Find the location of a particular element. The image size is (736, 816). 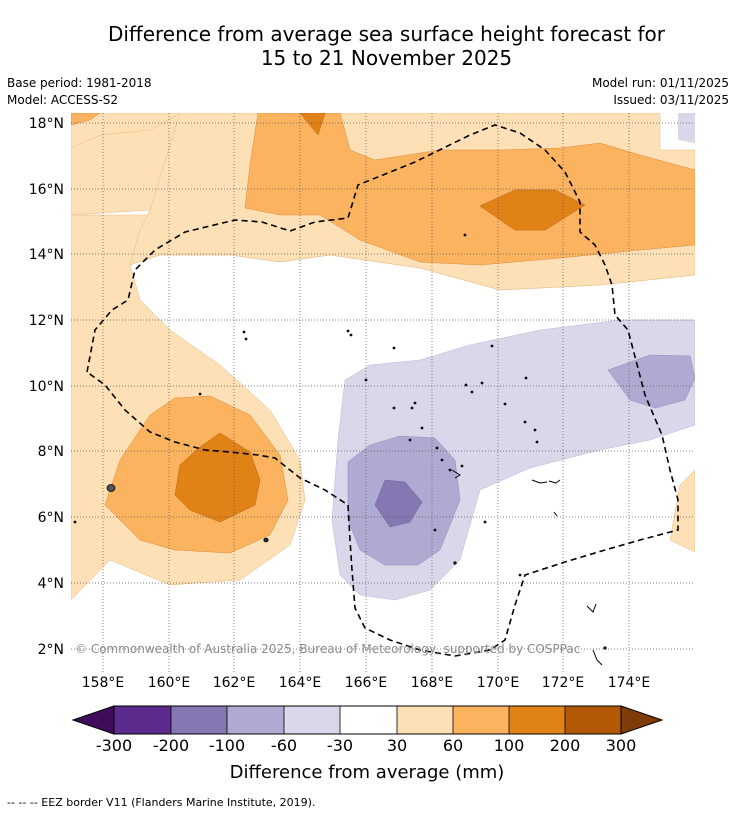

lon-label: 160°E is located at coordinates (169, 683).